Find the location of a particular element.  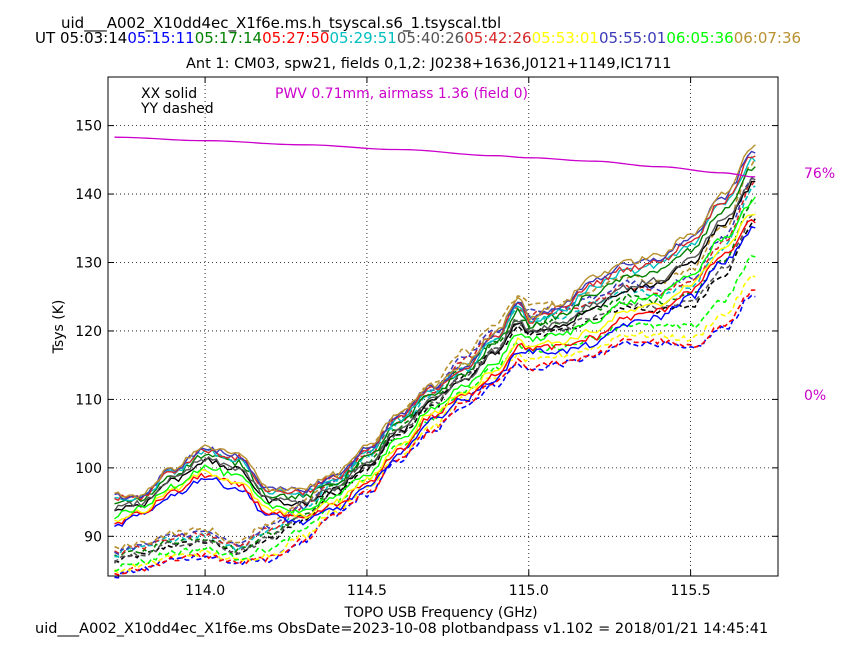

x-tick-label-2: 115.0 is located at coordinates (529, 591).